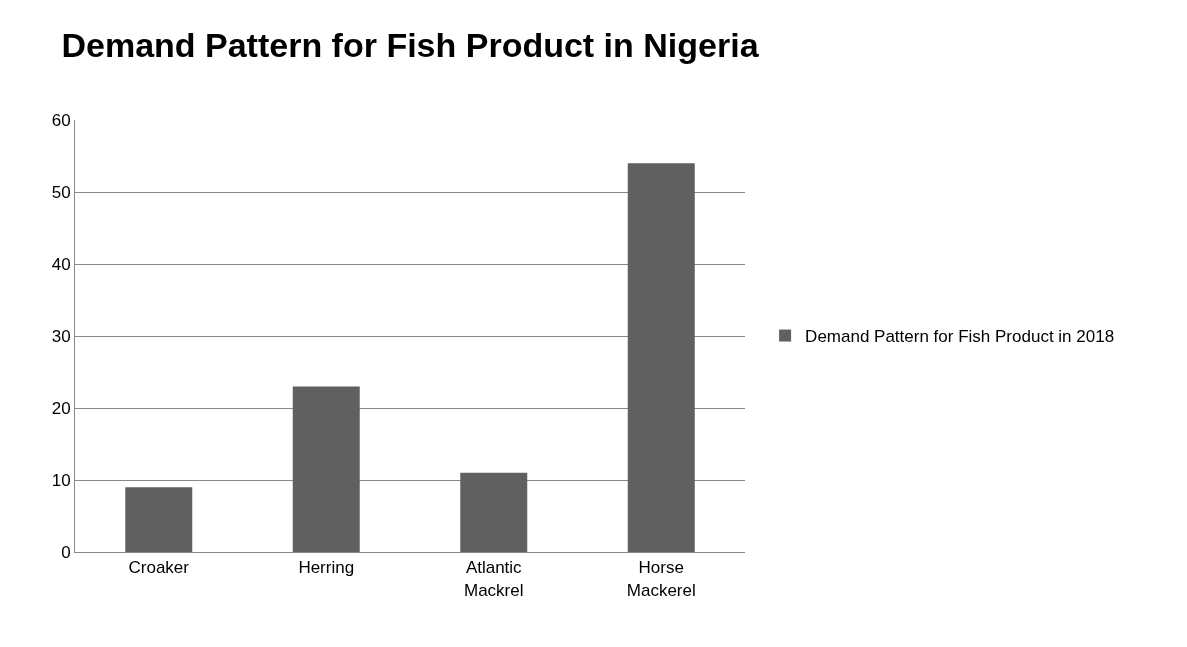 This screenshot has height=647, width=1187. Describe the element at coordinates (61, 480) in the screenshot. I see `y-tick-label: 10` at that location.